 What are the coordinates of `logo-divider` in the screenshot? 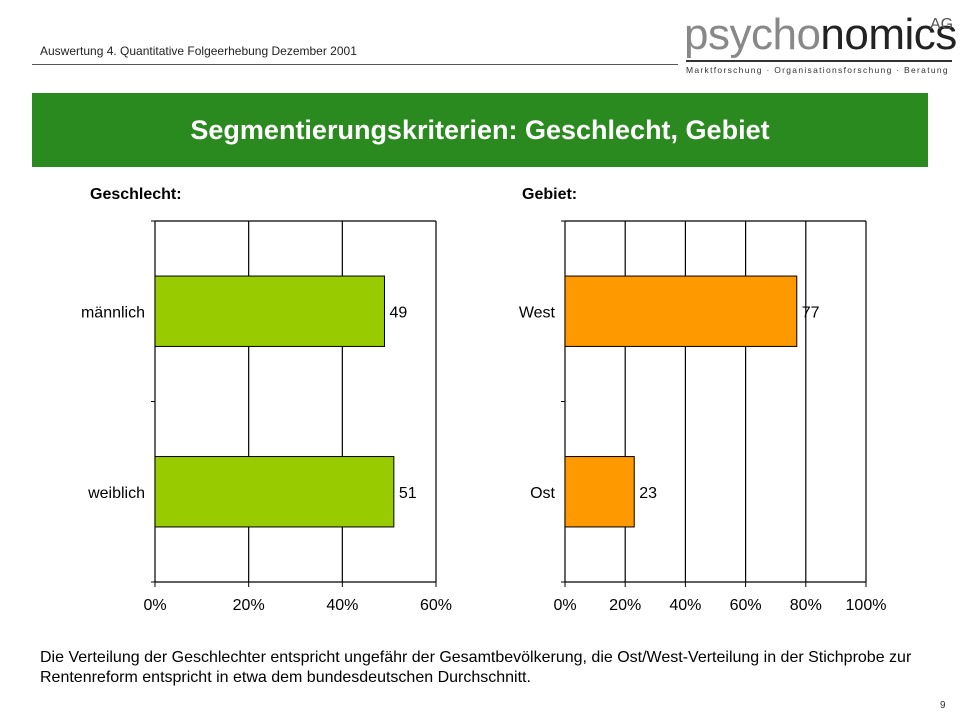 It's located at (819, 61).